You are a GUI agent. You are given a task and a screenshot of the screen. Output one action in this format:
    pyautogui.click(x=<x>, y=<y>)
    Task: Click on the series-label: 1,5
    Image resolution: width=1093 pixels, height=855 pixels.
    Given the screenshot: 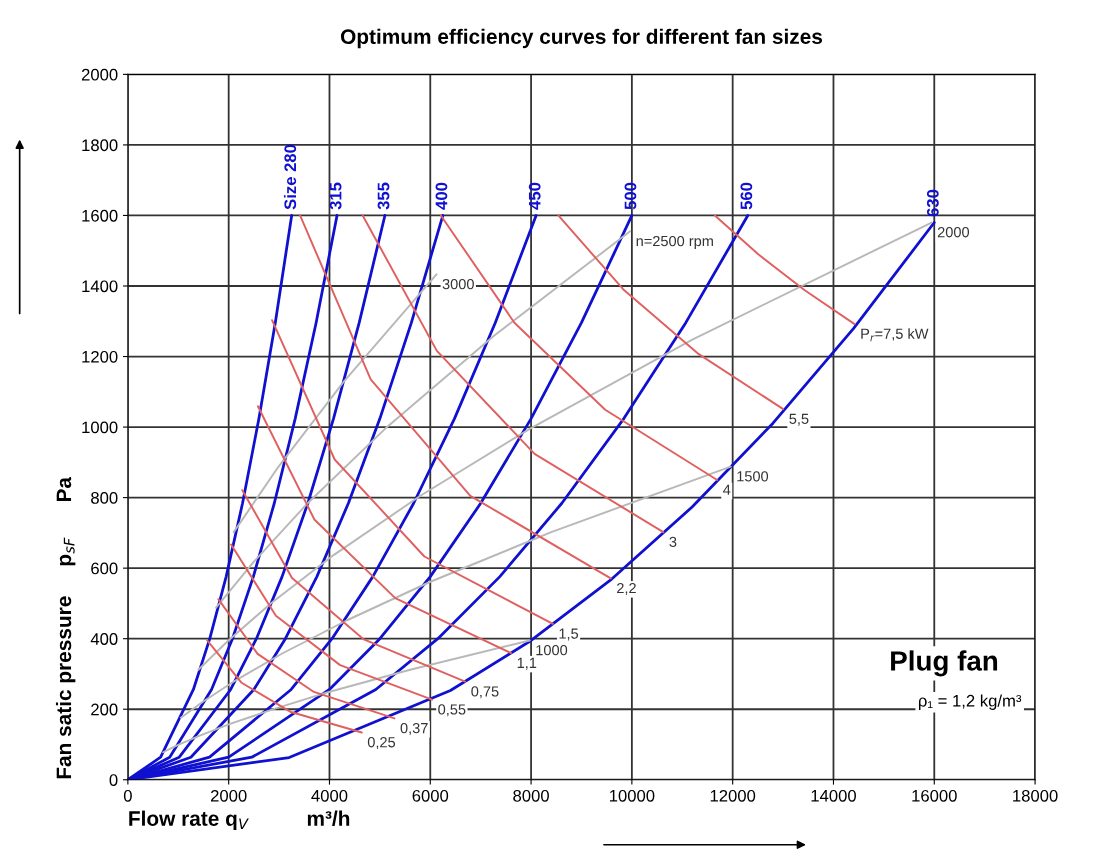 What is the action you would take?
    pyautogui.click(x=569, y=634)
    